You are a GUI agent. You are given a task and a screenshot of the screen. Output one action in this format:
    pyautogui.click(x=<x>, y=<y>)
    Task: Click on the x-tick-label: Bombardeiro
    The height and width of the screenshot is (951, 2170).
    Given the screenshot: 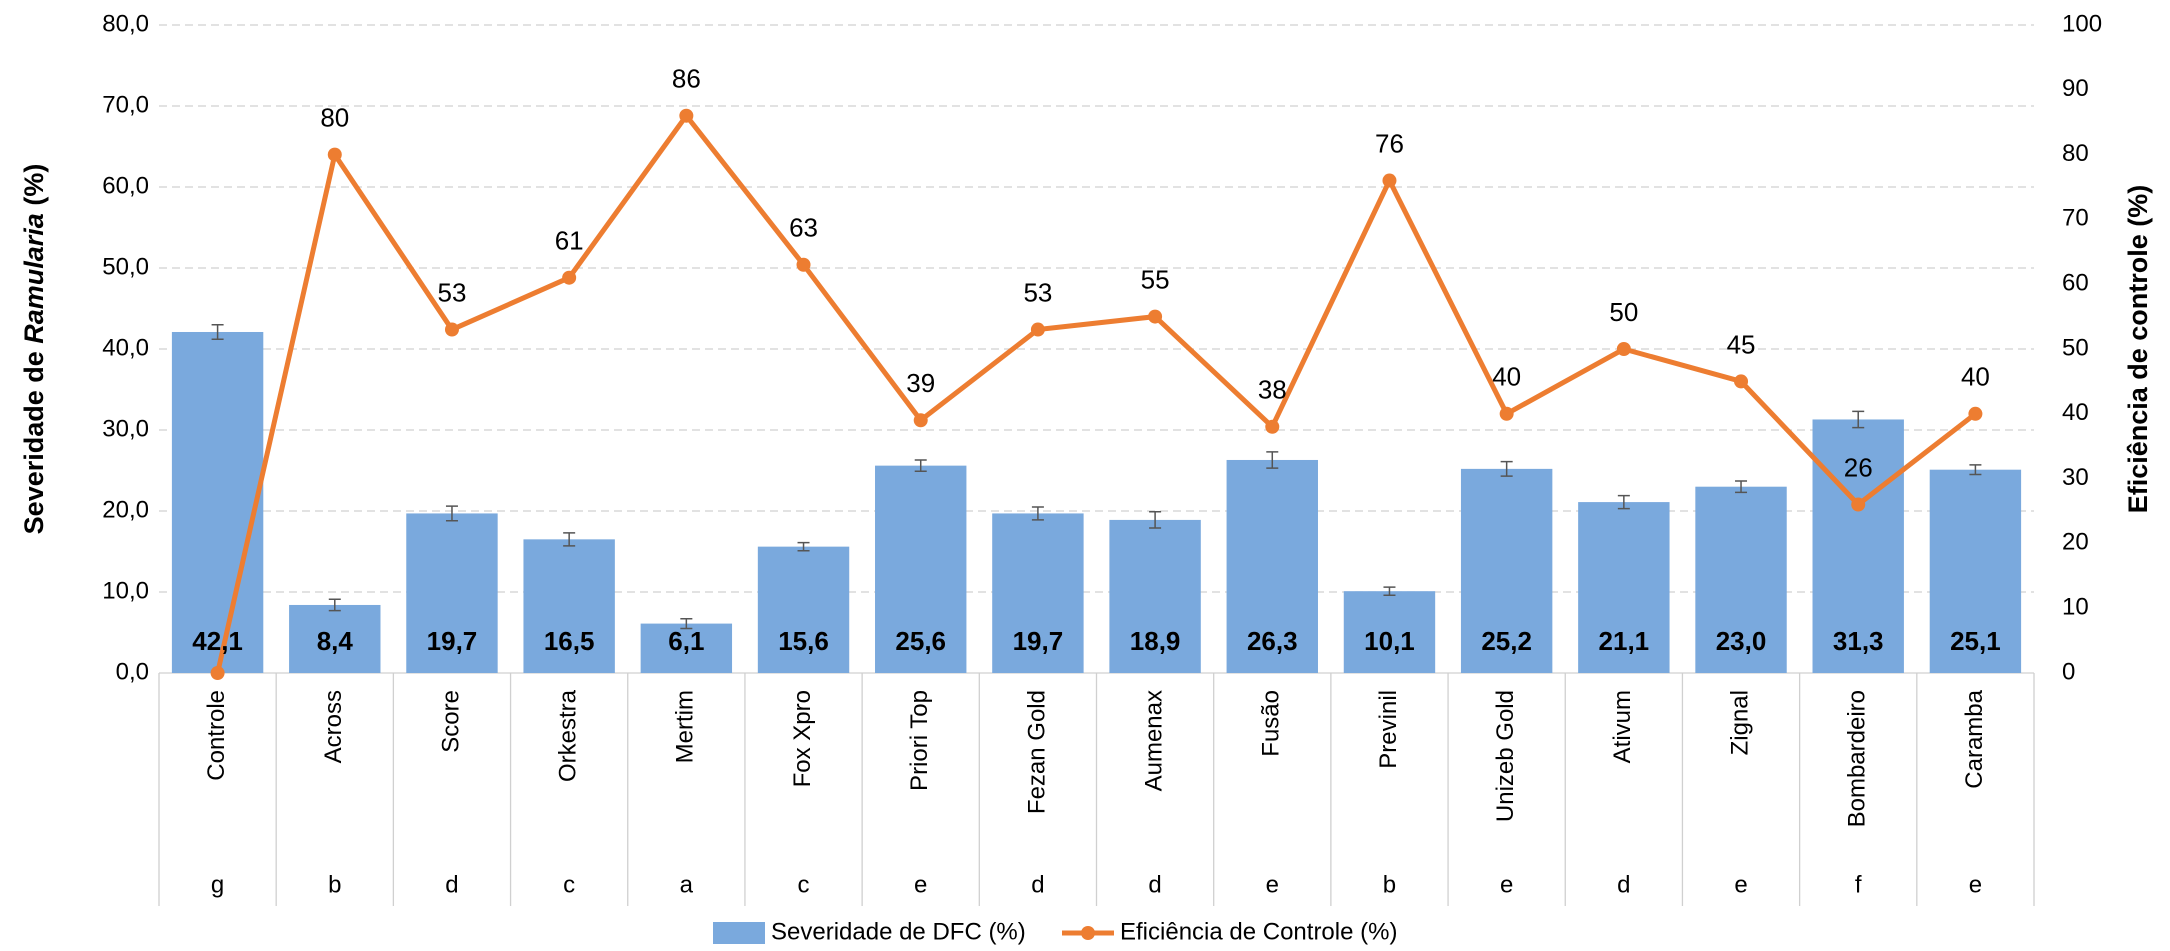 What is the action you would take?
    pyautogui.click(x=1857, y=758)
    